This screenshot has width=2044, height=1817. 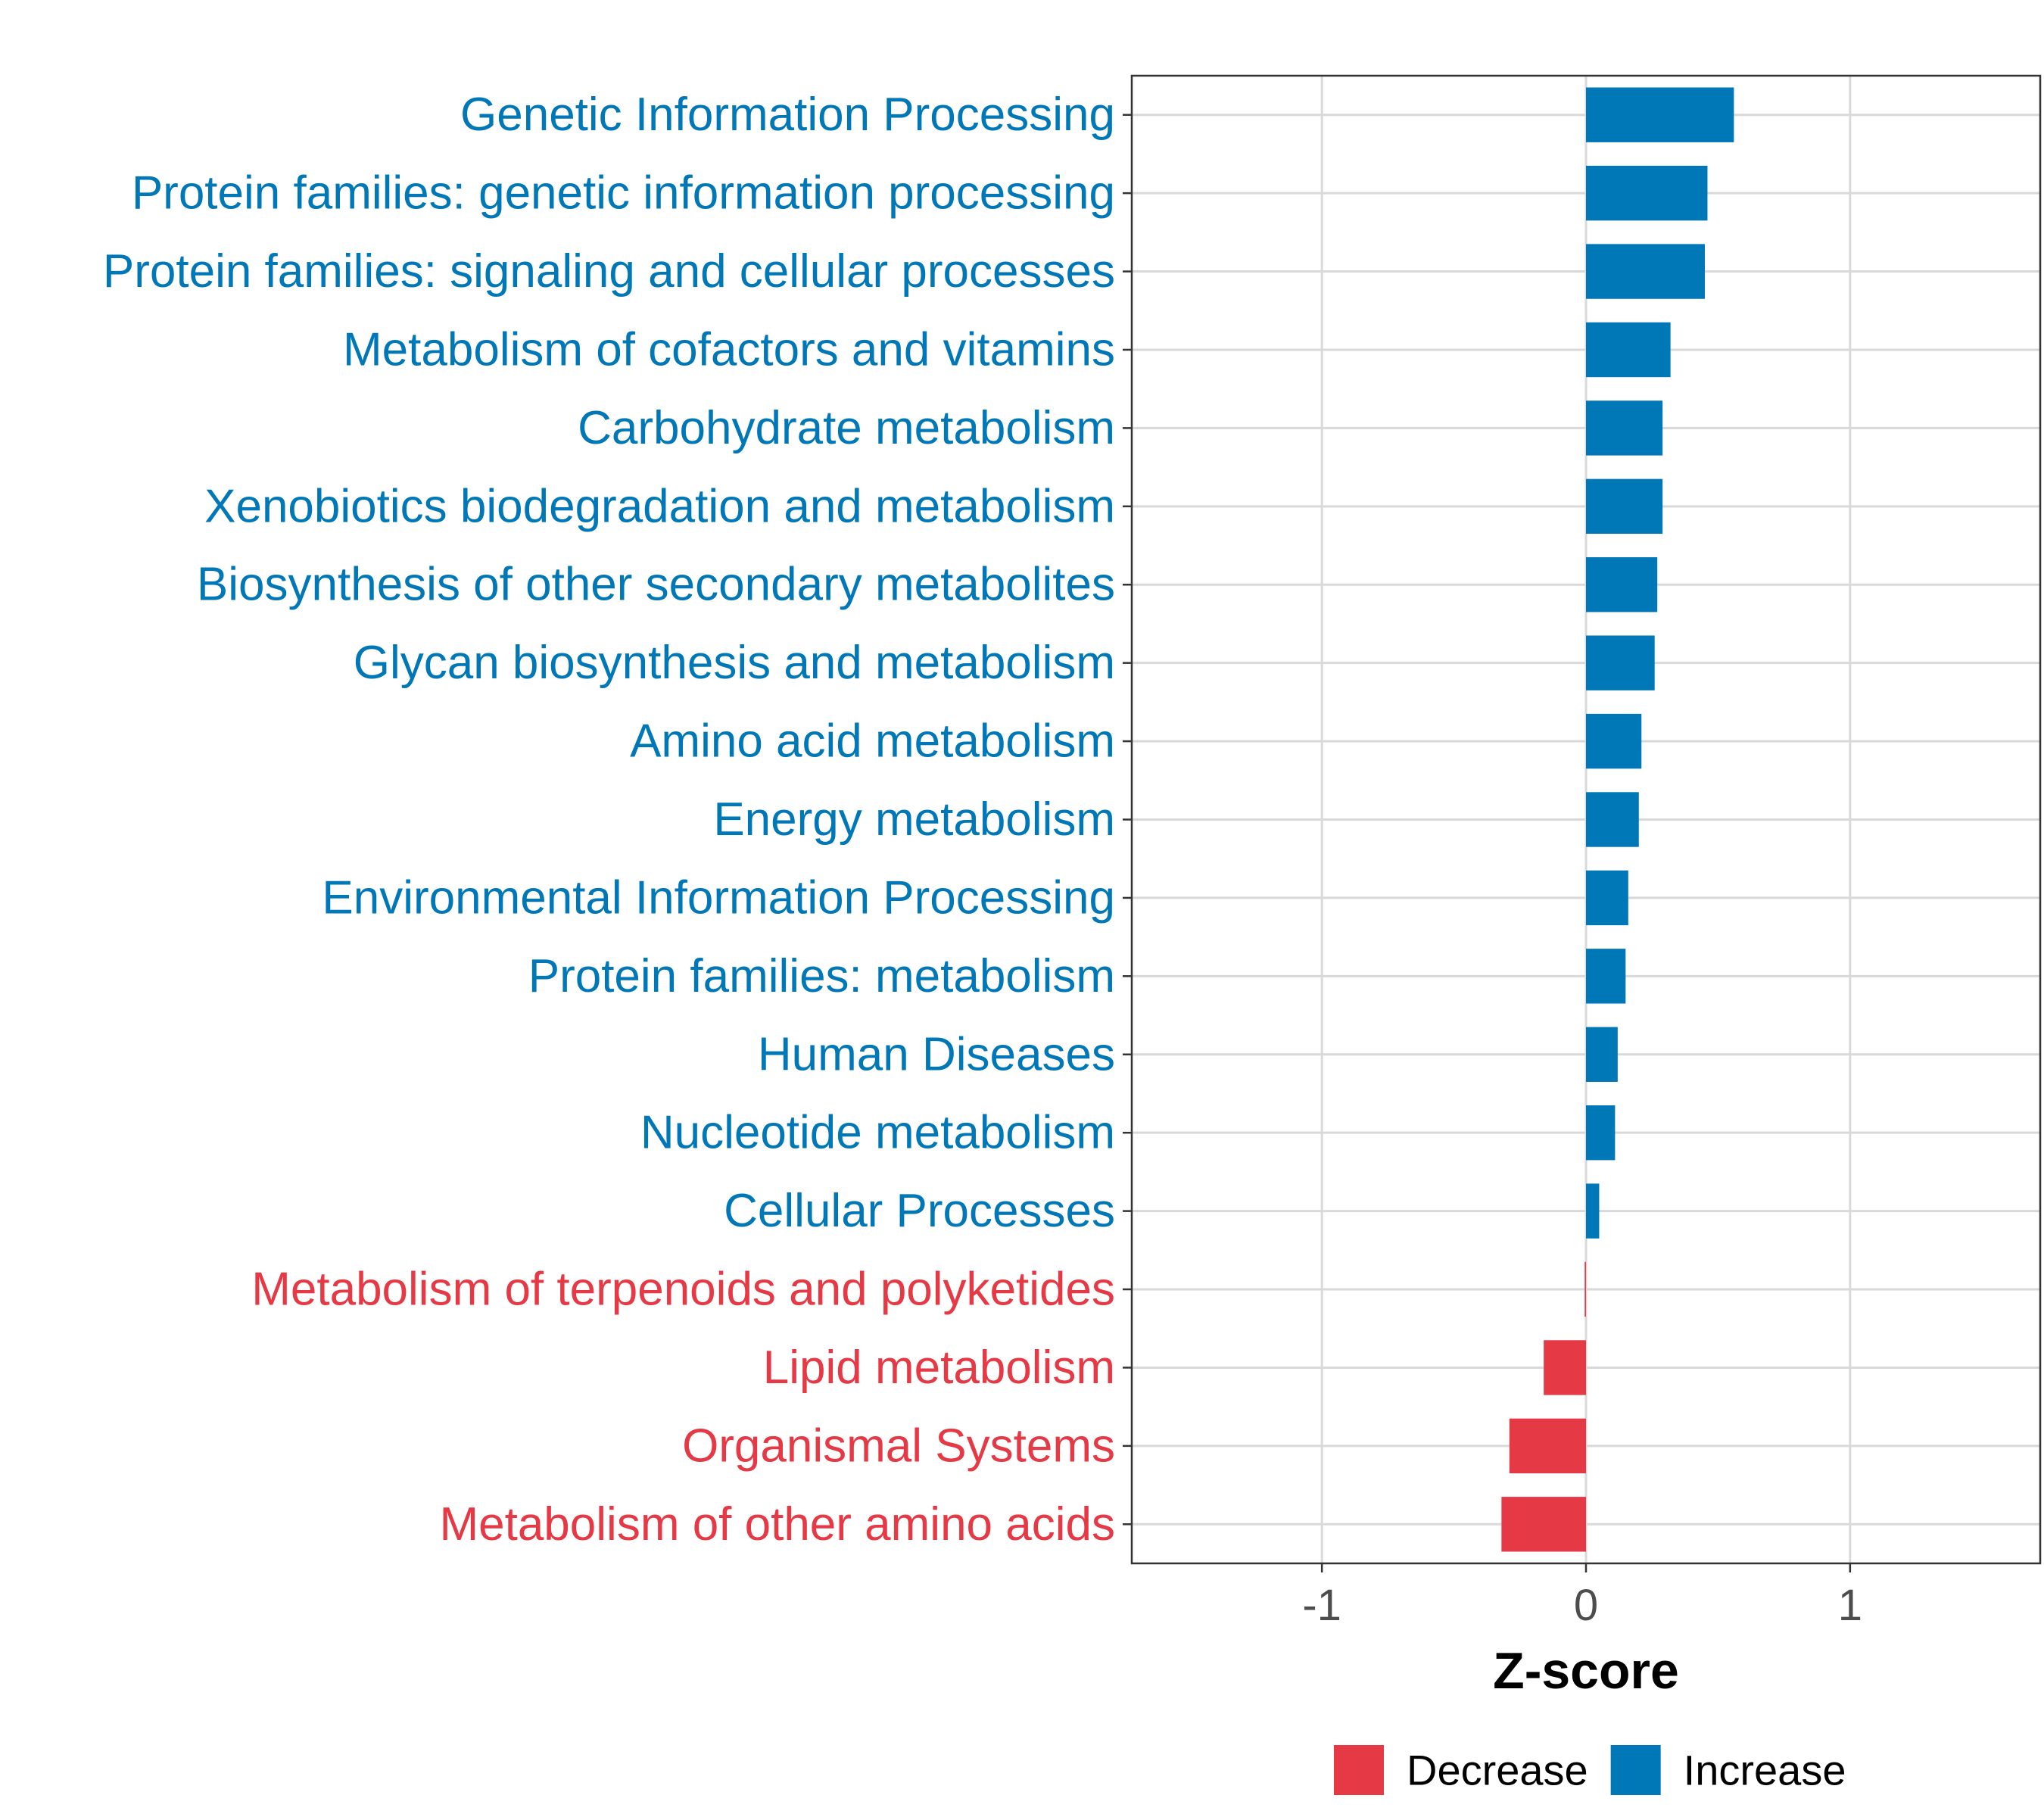 I want to click on category-label: Energy metabolism, so click(x=914, y=819).